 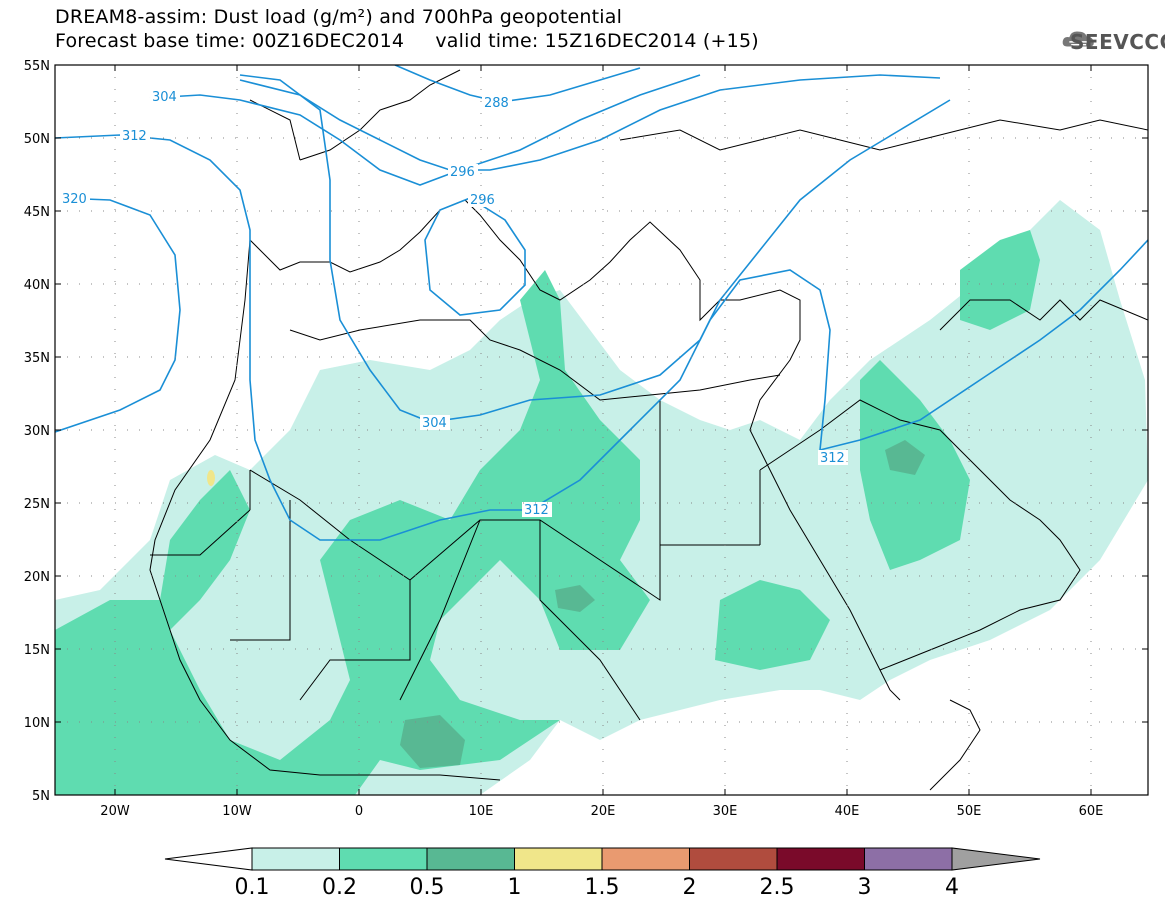 I want to click on lon-label: 50E, so click(x=969, y=811).